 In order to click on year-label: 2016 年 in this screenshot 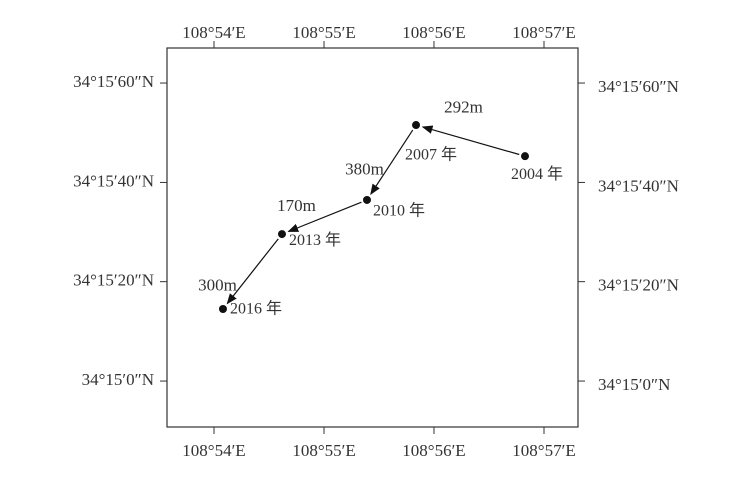, I will do `click(256, 309)`.